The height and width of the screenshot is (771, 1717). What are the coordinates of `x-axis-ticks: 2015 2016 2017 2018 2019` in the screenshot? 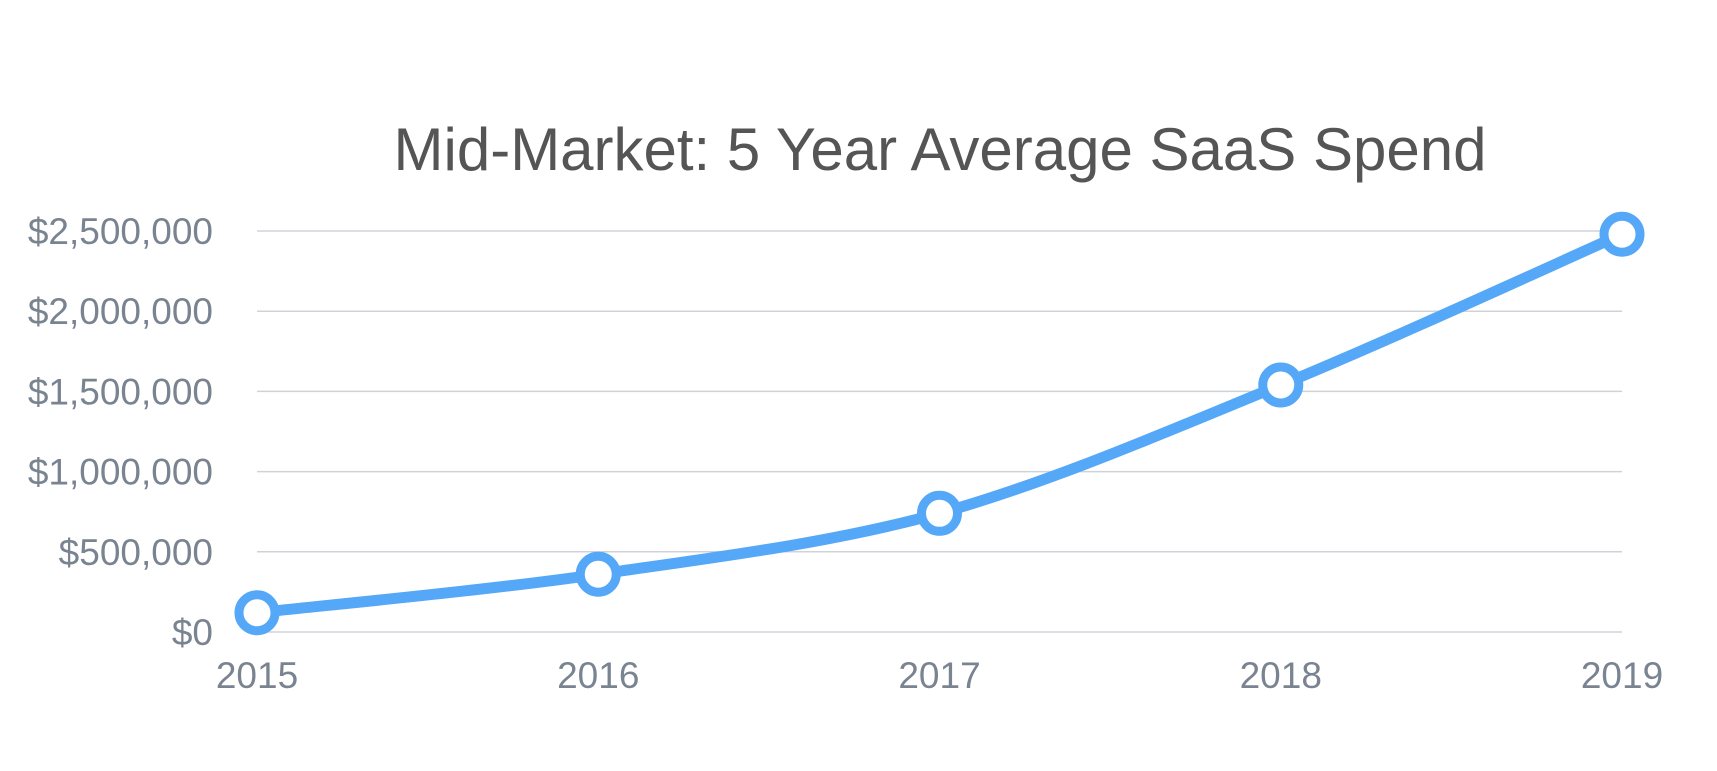 It's located at (939, 675).